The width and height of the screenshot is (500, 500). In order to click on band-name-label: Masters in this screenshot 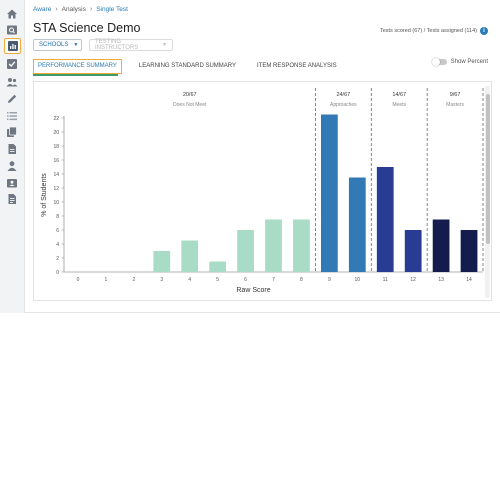, I will do `click(455, 105)`.